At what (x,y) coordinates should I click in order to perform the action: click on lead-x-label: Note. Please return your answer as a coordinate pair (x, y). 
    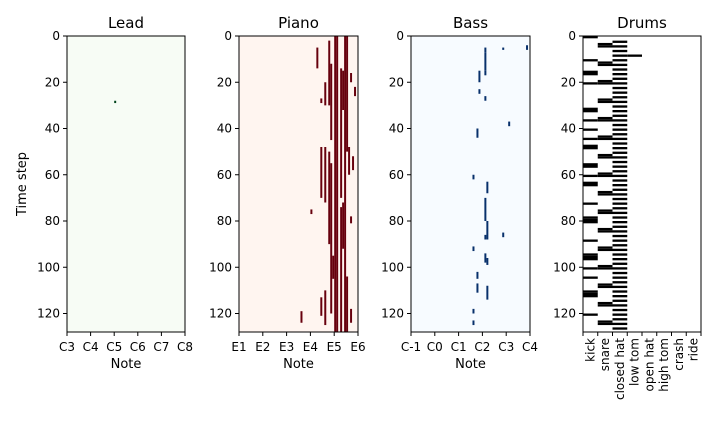
    Looking at the image, I should click on (126, 364).